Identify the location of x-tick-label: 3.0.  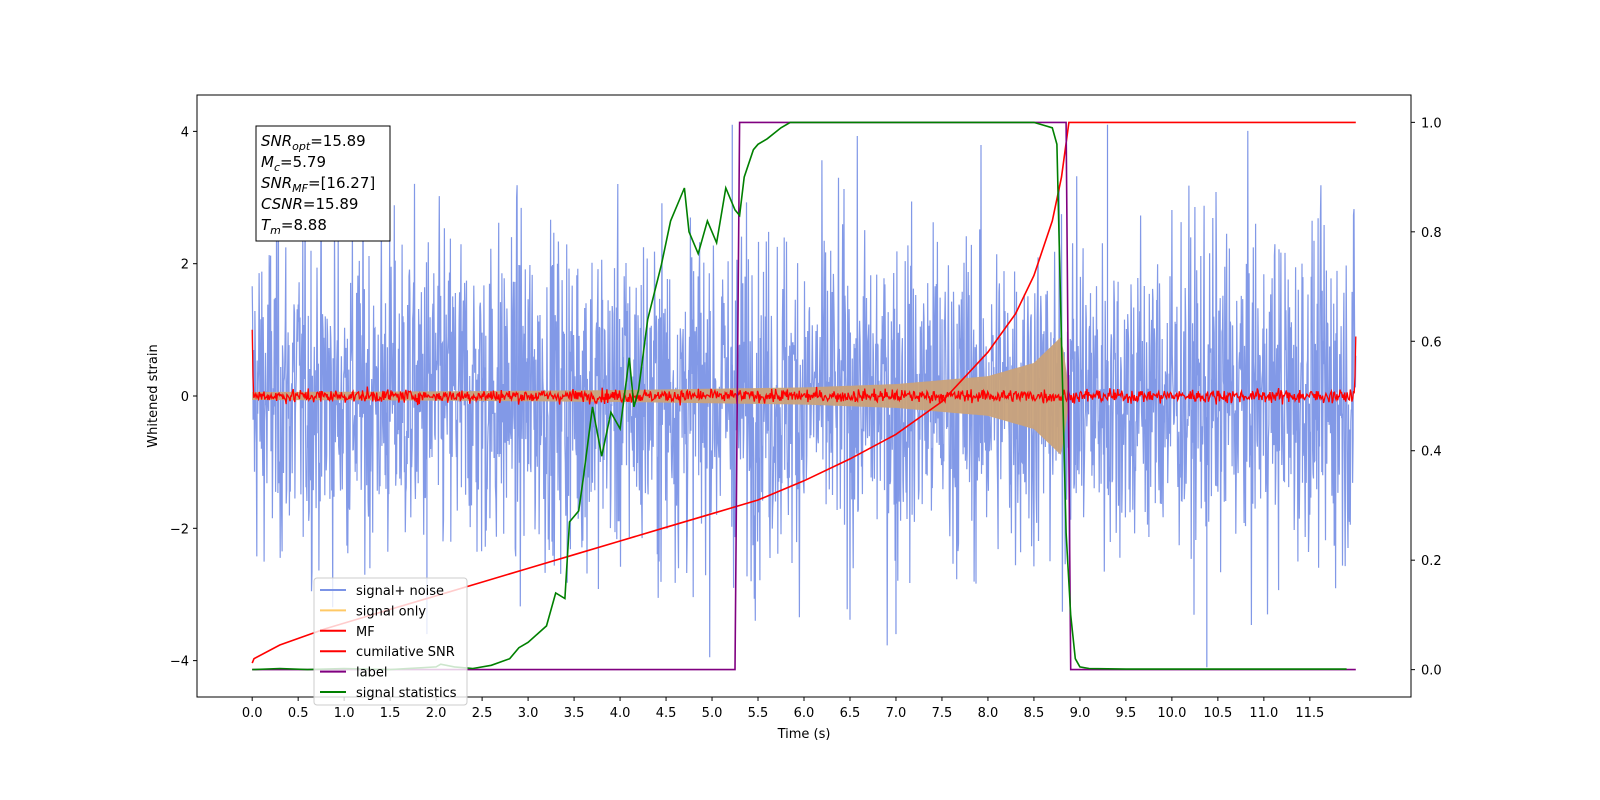
(528, 713).